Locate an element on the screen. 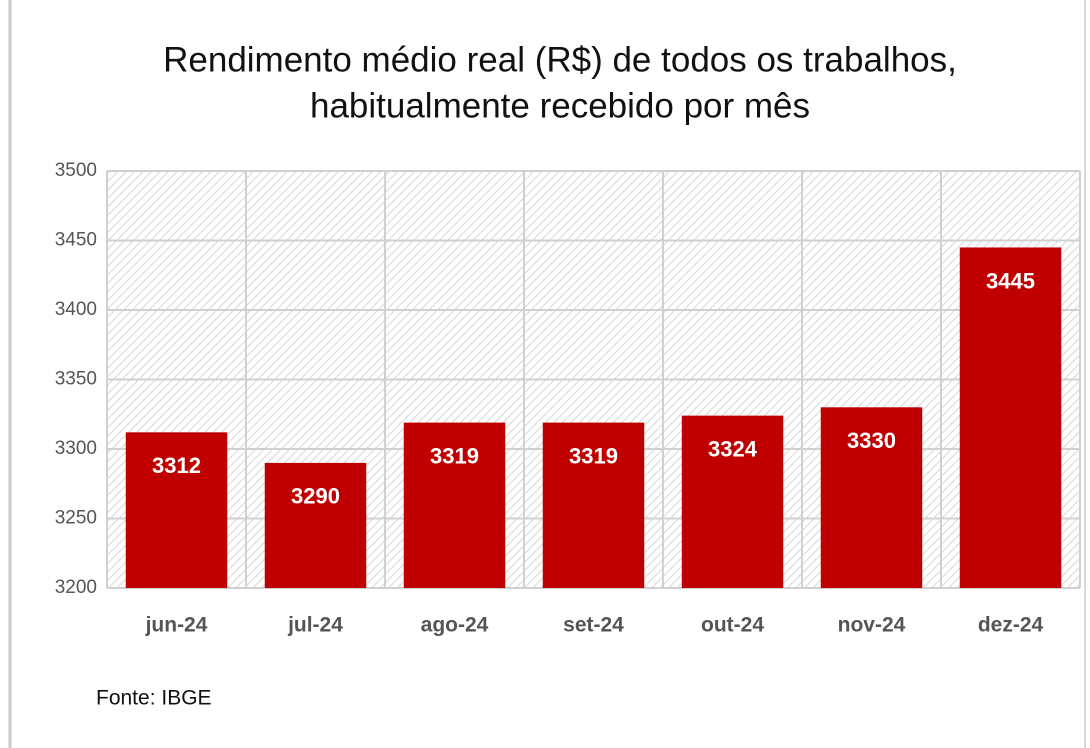 This screenshot has width=1090, height=748. y-tick-label: 3200 is located at coordinates (76, 587).